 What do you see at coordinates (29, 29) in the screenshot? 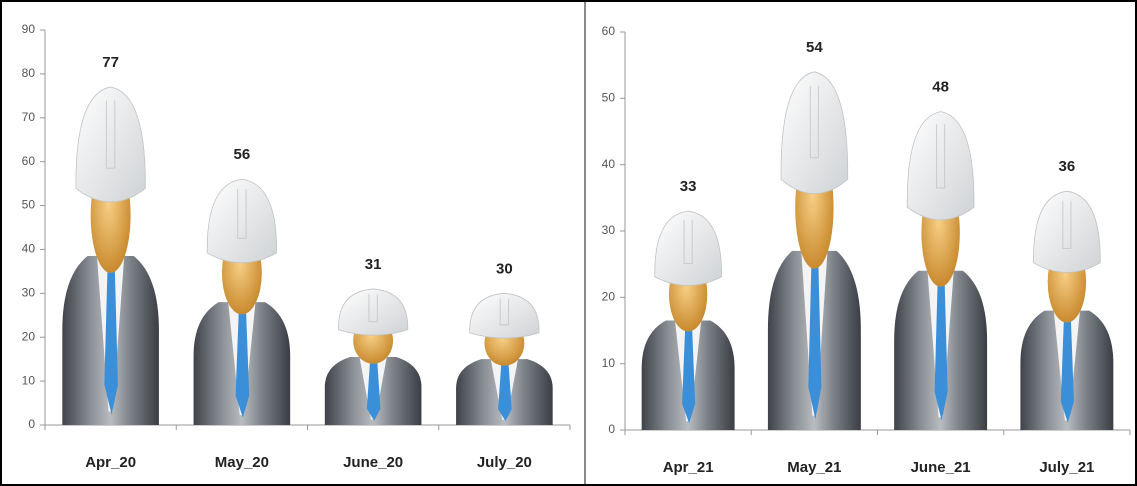
I see `y-tick-label: 90` at bounding box center [29, 29].